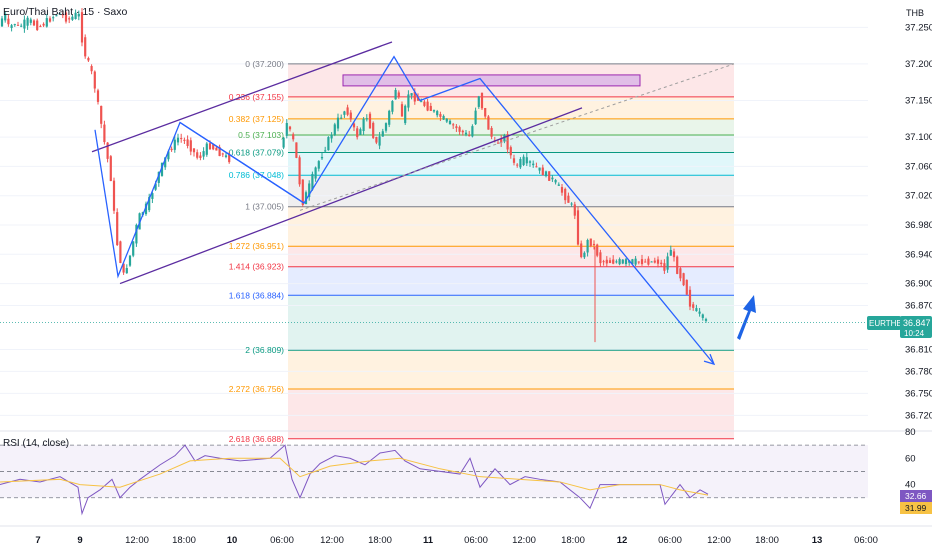 Image resolution: width=932 pixels, height=550 pixels. Describe the element at coordinates (746, 317) in the screenshot. I see `bullish-arrow-icon` at that location.